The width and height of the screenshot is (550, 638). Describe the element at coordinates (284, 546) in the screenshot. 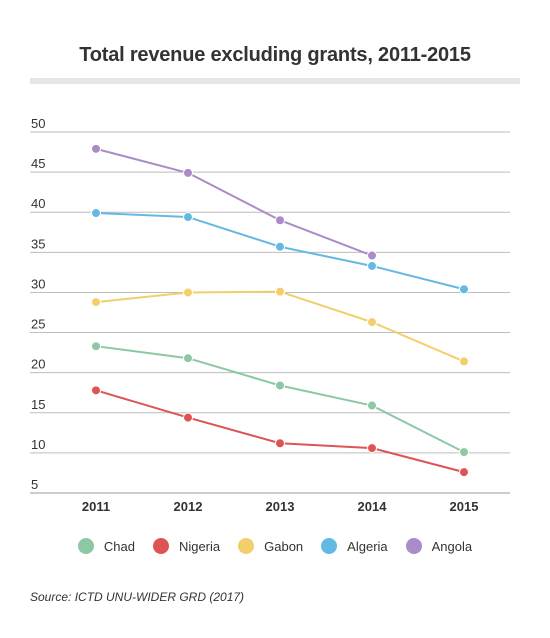

I see `legend-label-gabon: Gabon` at that location.